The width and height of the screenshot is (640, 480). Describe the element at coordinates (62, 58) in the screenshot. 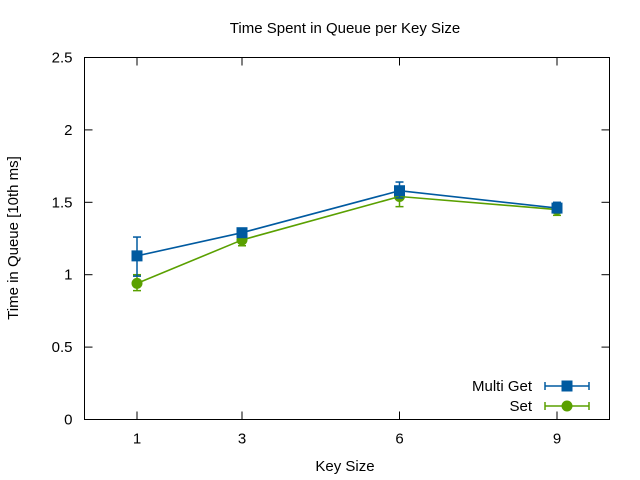

I see `y-tick-label: 2.5` at that location.